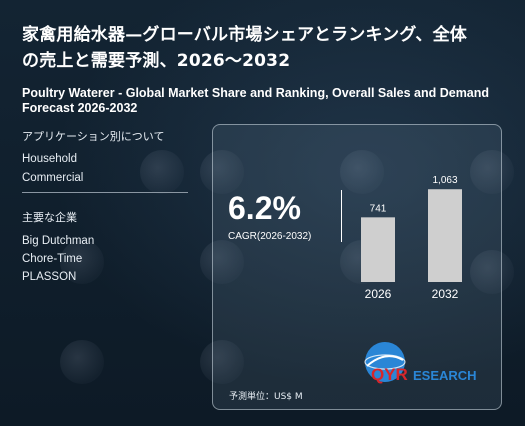 This screenshot has height=426, width=525. I want to click on section-divider, so click(105, 192).